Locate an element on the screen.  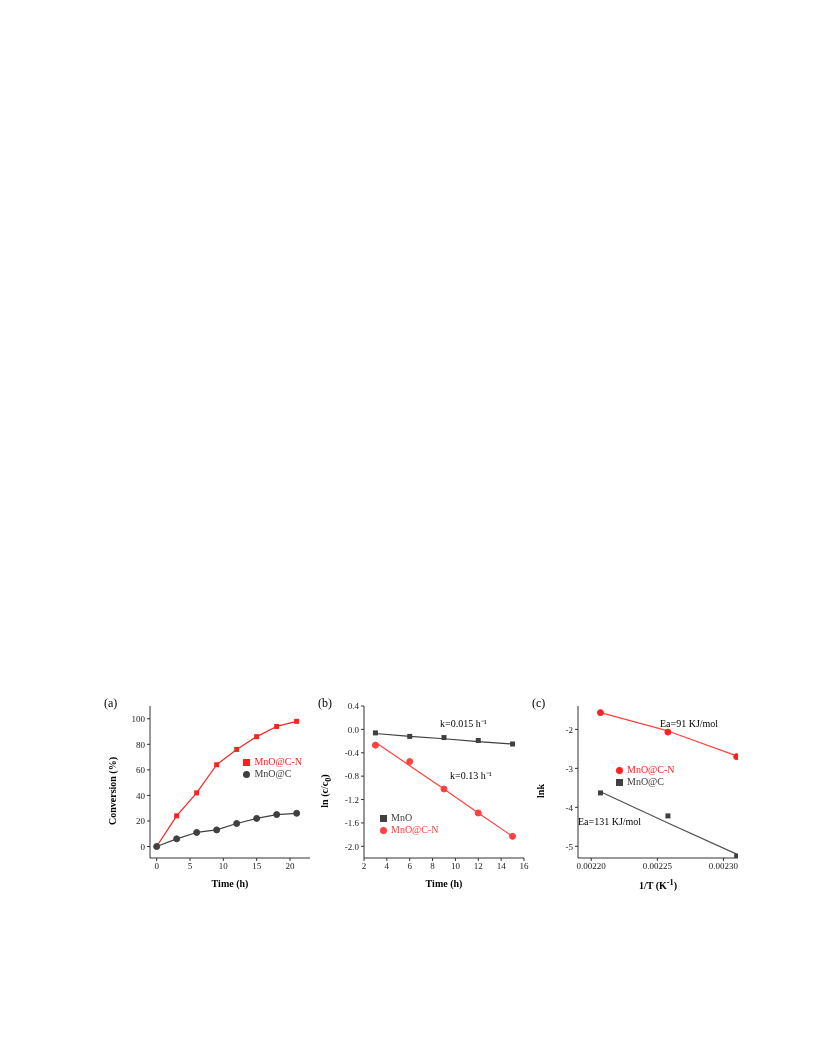
y-tick-label: -5 is located at coordinates (569, 846).